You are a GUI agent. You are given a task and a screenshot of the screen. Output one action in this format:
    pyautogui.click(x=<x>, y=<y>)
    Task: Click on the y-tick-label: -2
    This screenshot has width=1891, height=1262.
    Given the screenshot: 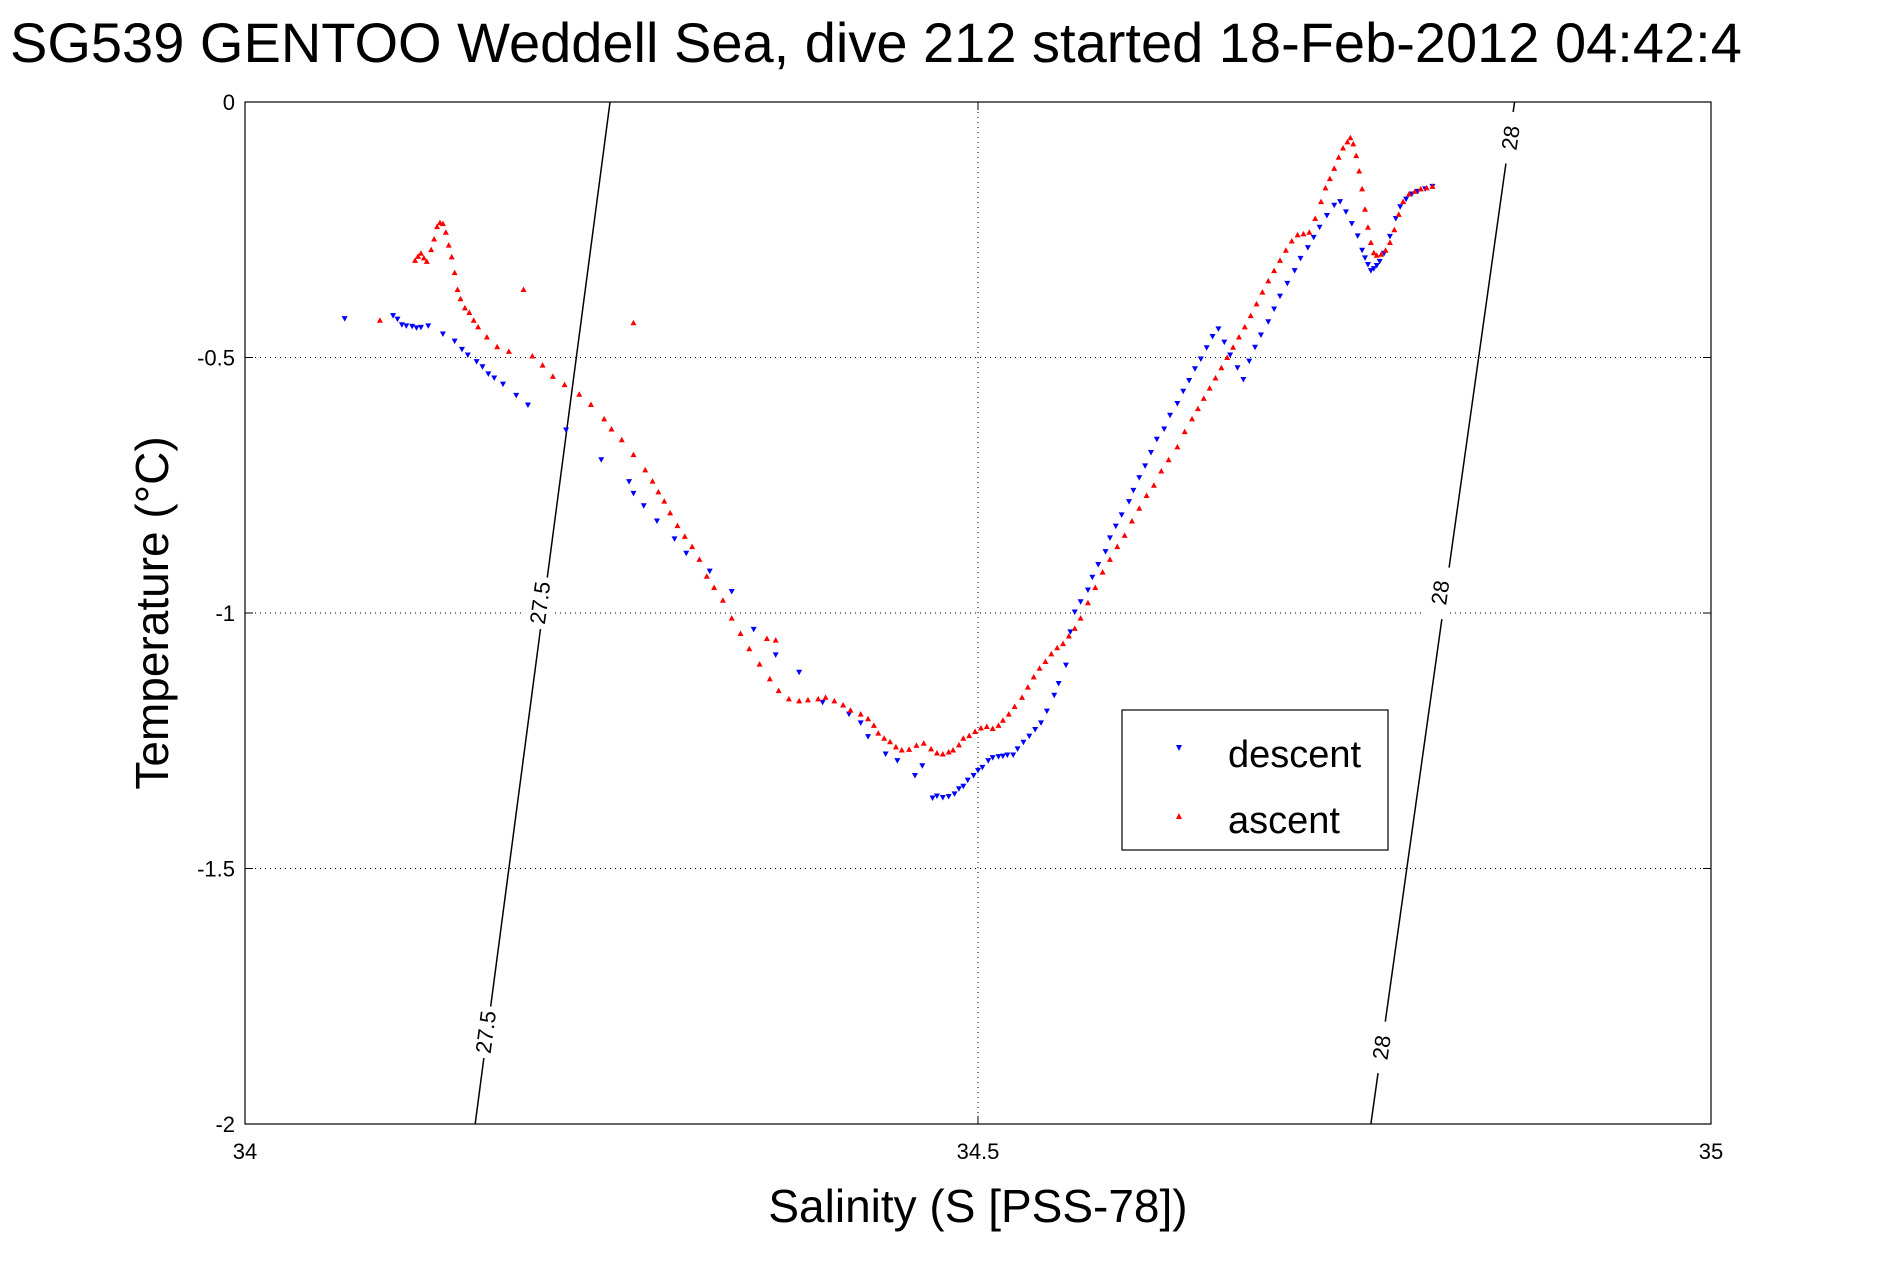 What is the action you would take?
    pyautogui.click(x=225, y=1124)
    